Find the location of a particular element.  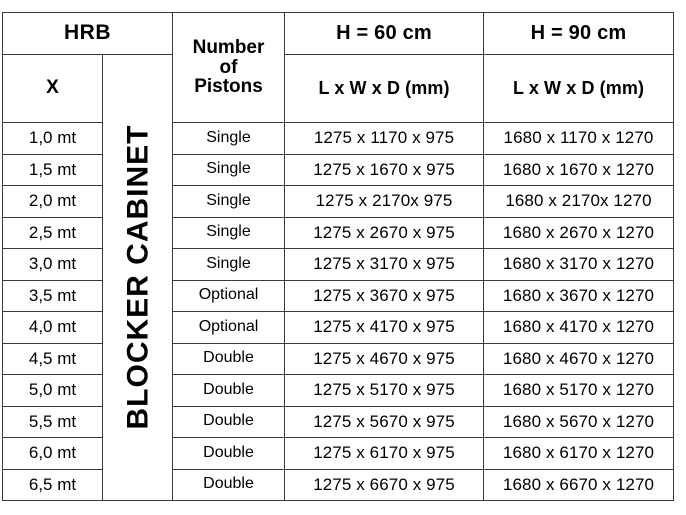

cell-dim-h60: 1275 x 1670 x 975 is located at coordinates (384, 169).